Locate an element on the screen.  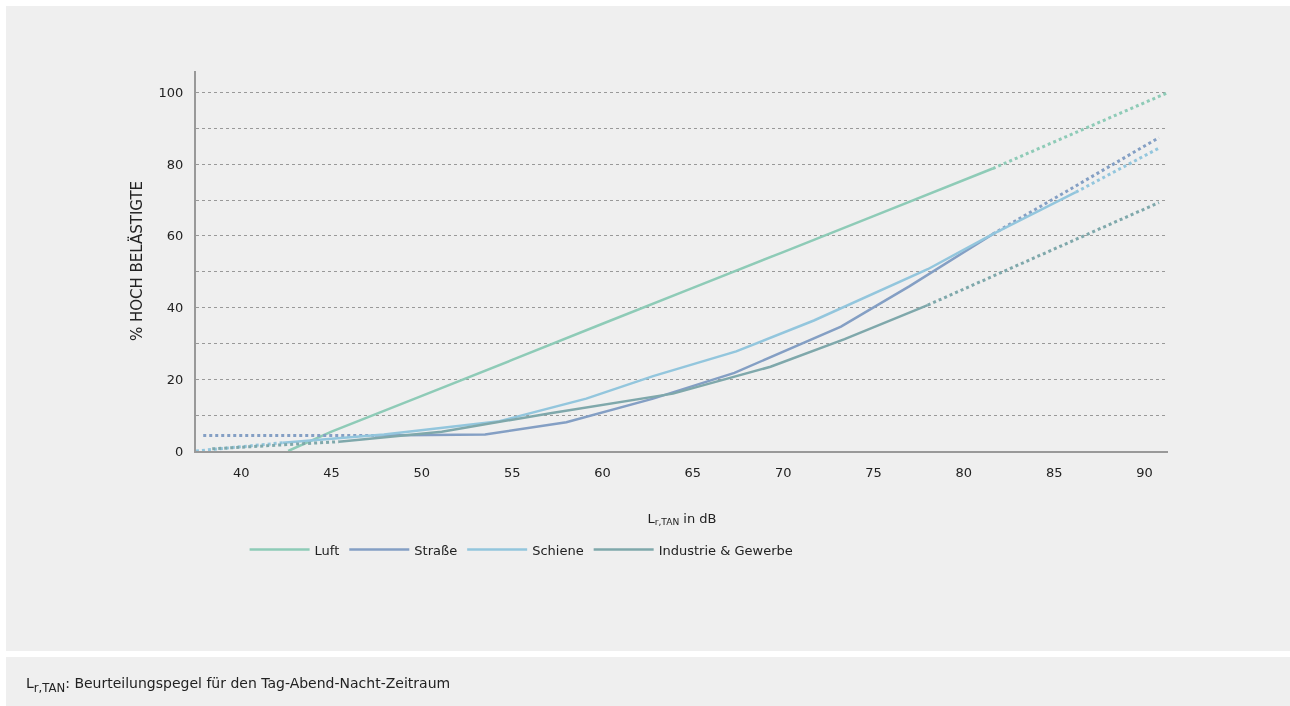
x-tick-label: 40 is located at coordinates (241, 472).